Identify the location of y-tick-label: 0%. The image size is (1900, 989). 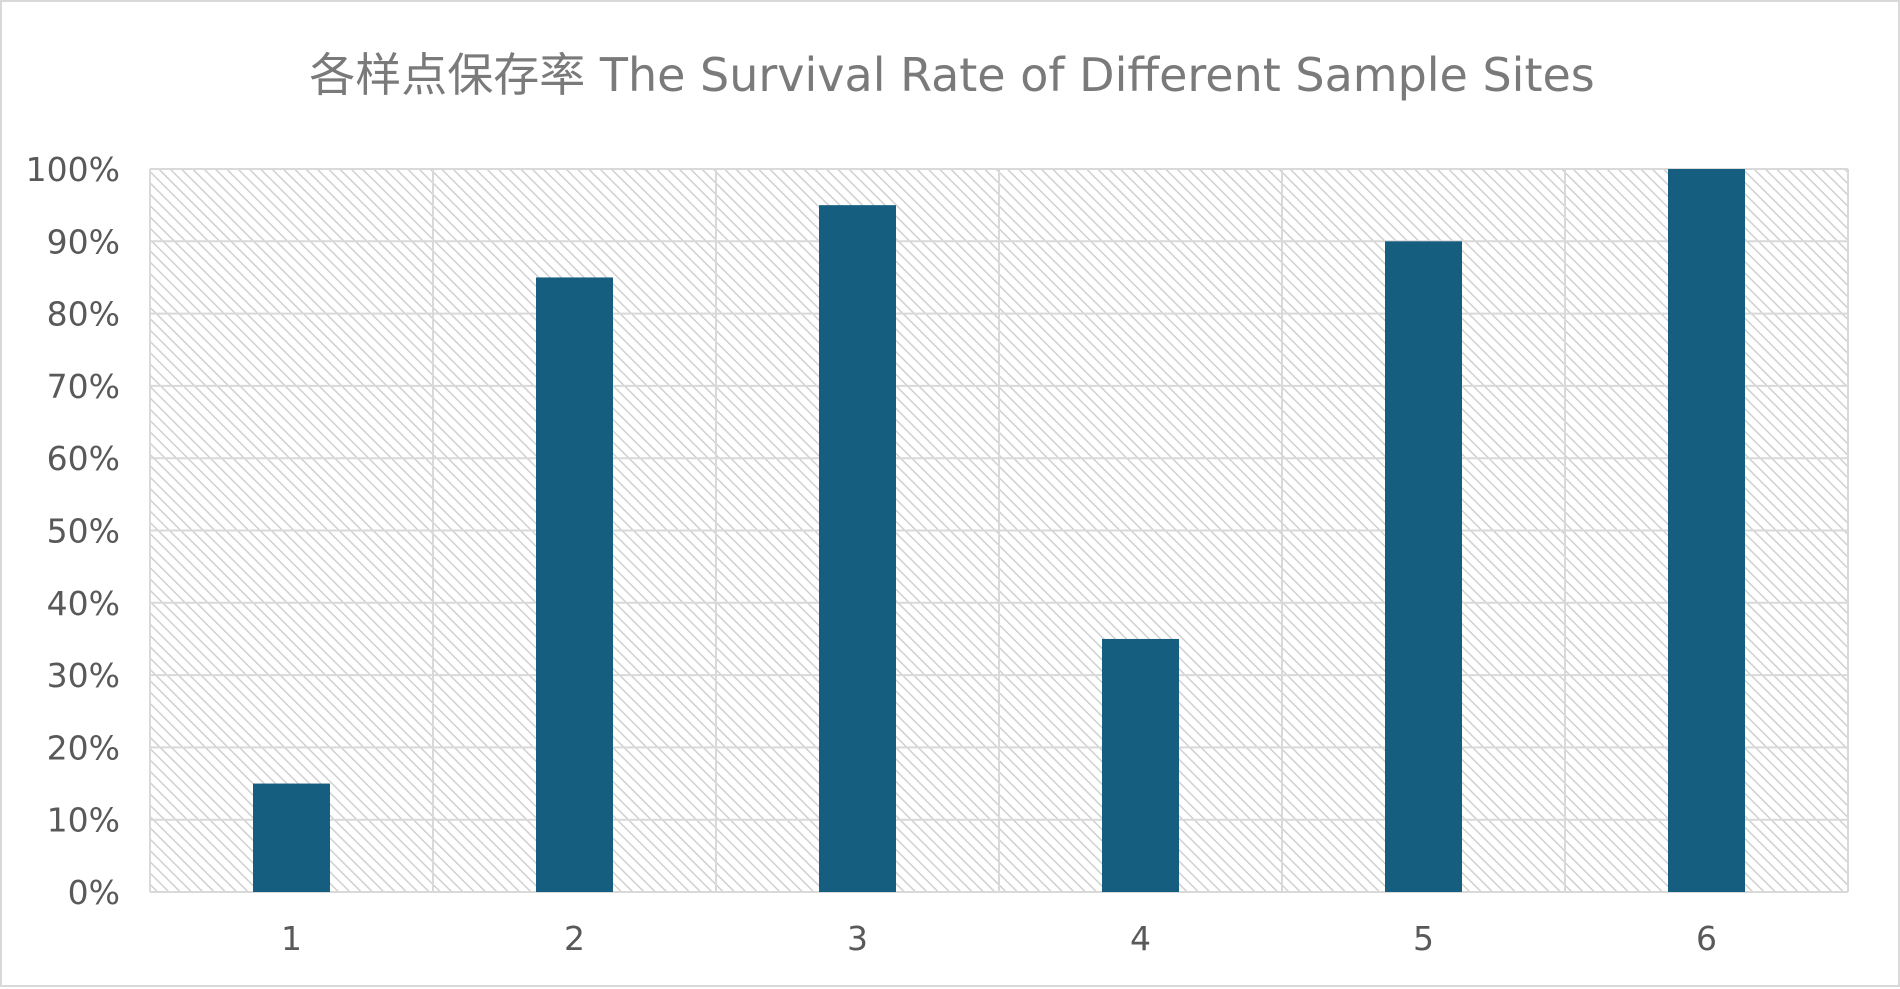
(94, 892).